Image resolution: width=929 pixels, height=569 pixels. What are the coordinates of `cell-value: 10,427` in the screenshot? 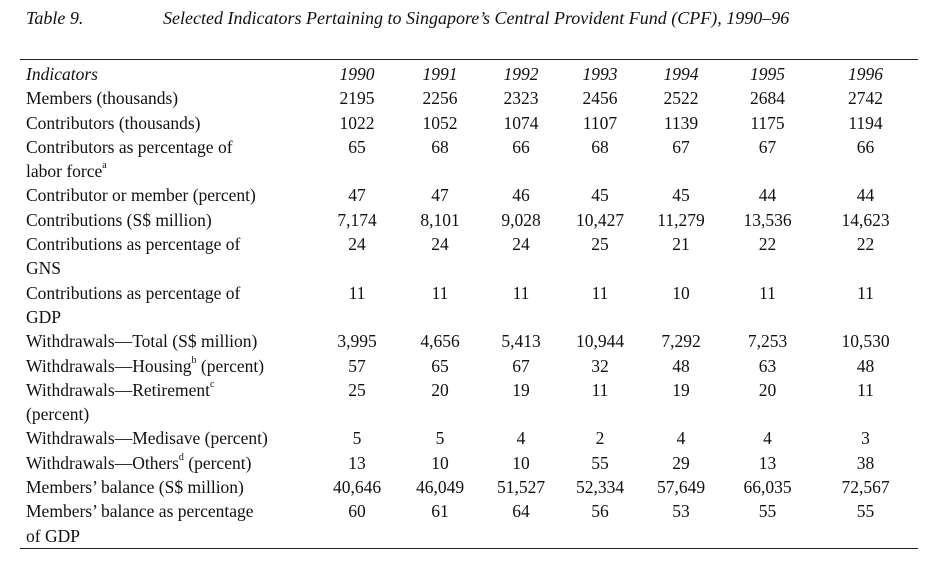 It's located at (600, 219).